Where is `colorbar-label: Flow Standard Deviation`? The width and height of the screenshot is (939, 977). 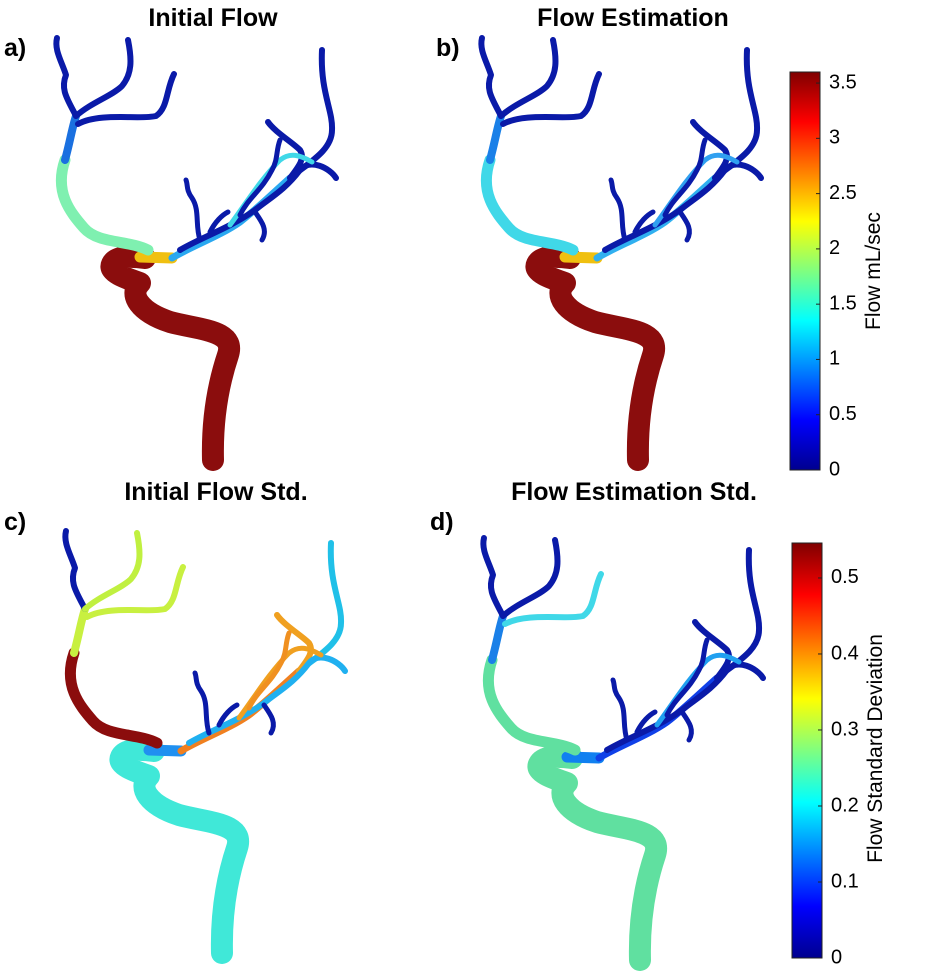
colorbar-label: Flow Standard Deviation is located at coordinates (875, 748).